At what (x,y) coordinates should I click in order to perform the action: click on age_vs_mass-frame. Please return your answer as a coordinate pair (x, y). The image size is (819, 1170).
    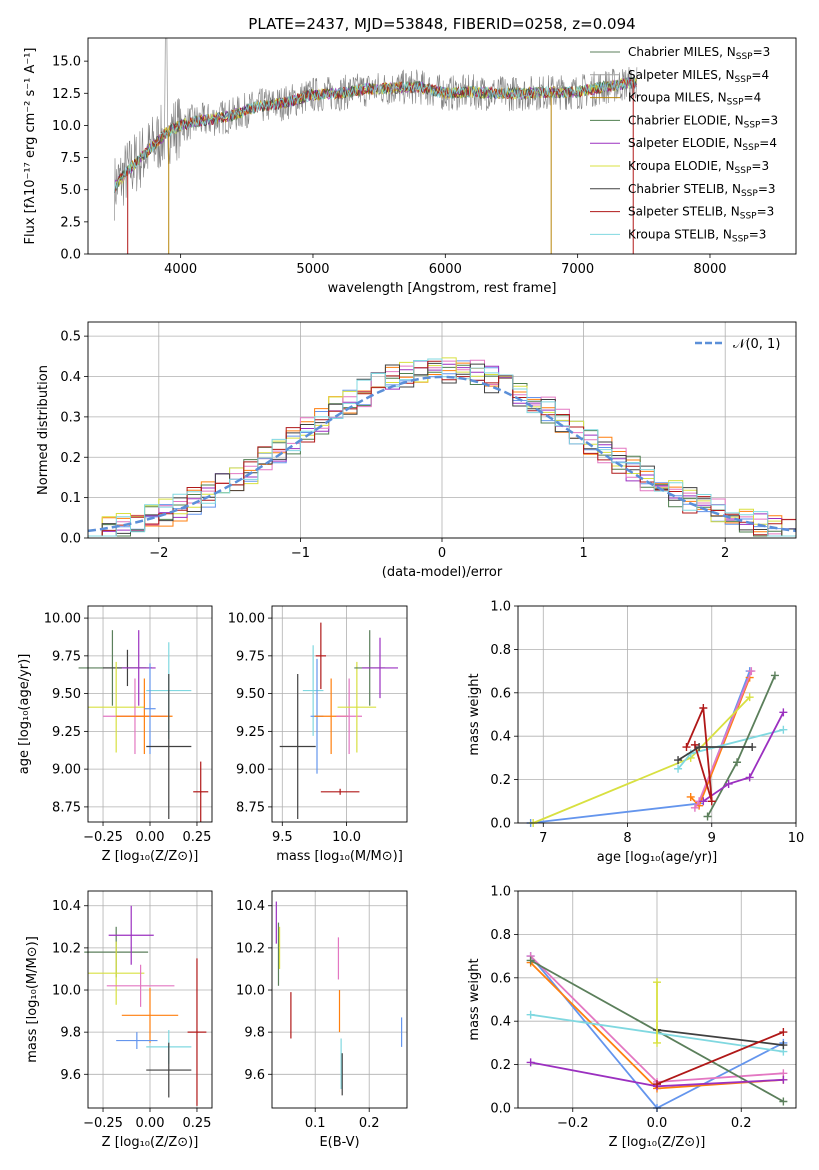
    Looking at the image, I should click on (339, 714).